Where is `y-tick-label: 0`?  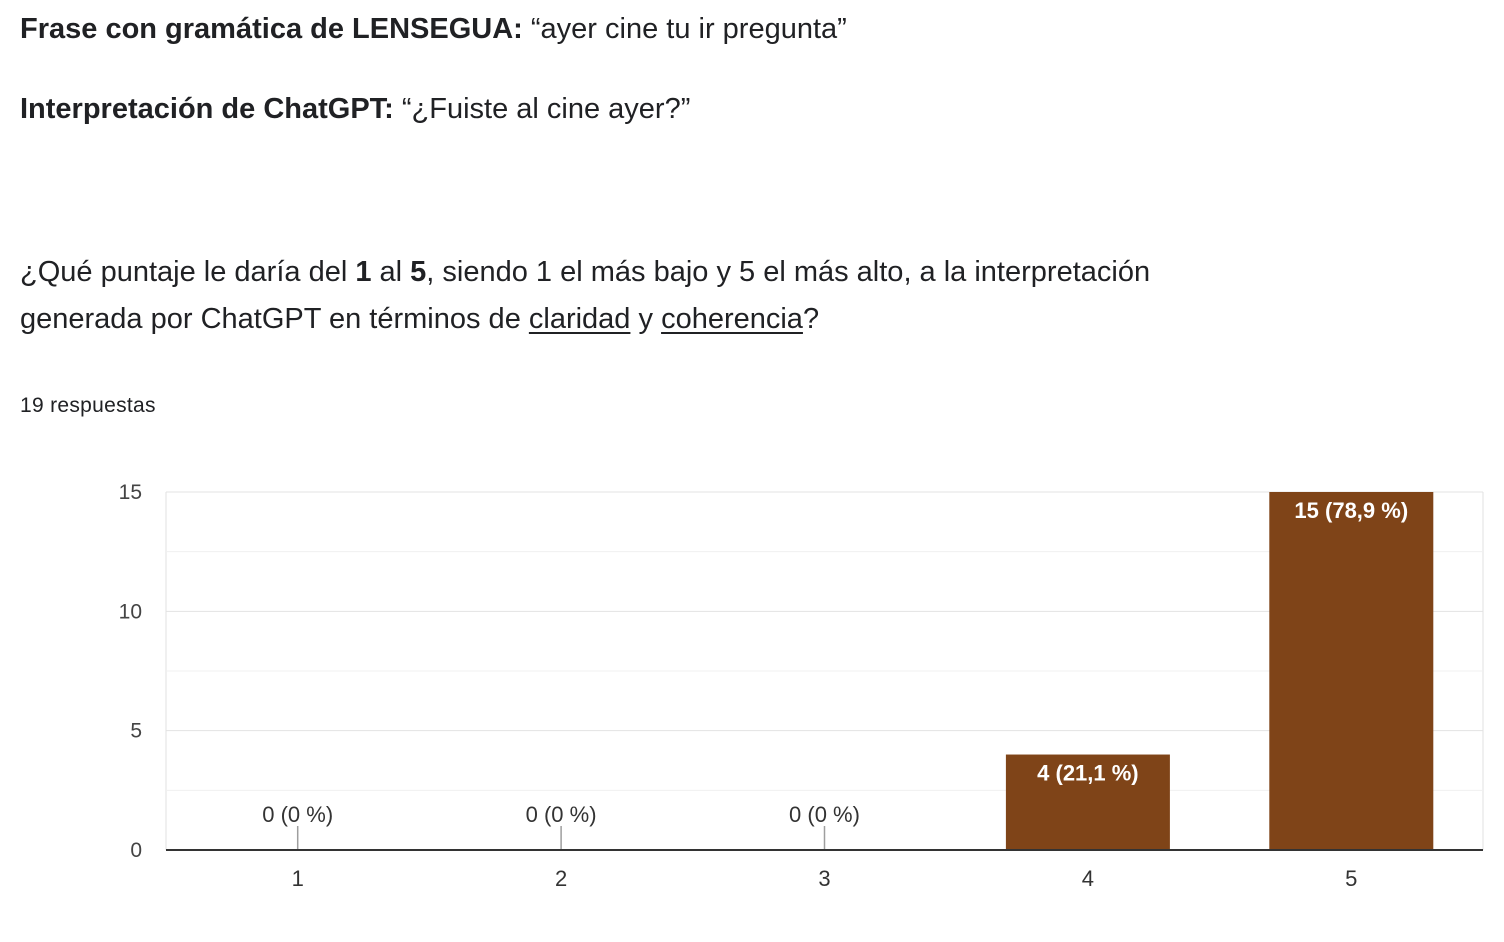 y-tick-label: 0 is located at coordinates (136, 850).